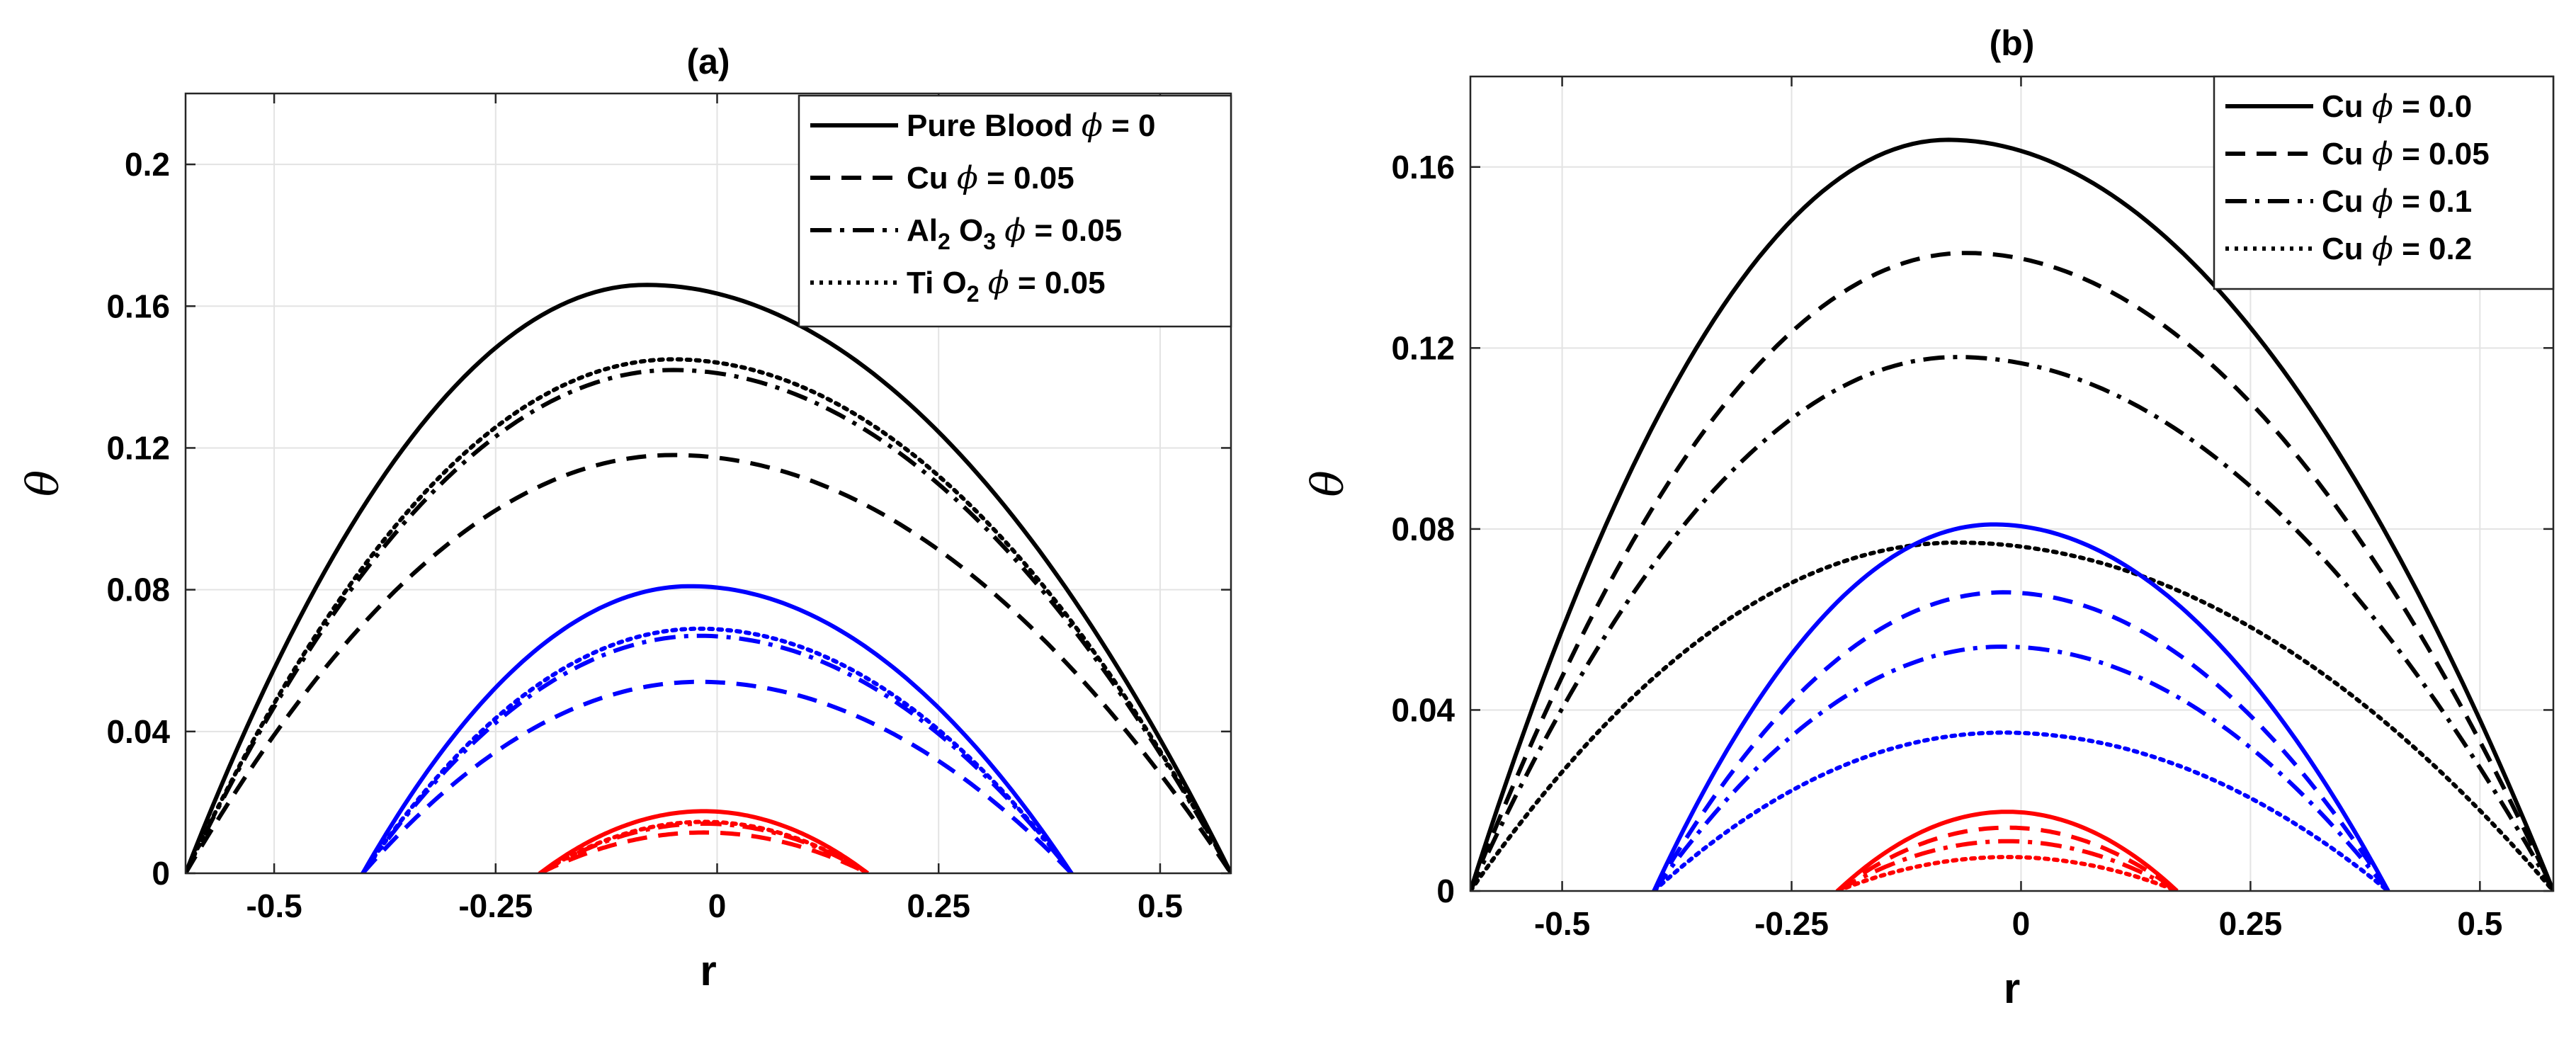  I want to click on legend-label: Cu ϕ = 0.1, so click(2397, 201).